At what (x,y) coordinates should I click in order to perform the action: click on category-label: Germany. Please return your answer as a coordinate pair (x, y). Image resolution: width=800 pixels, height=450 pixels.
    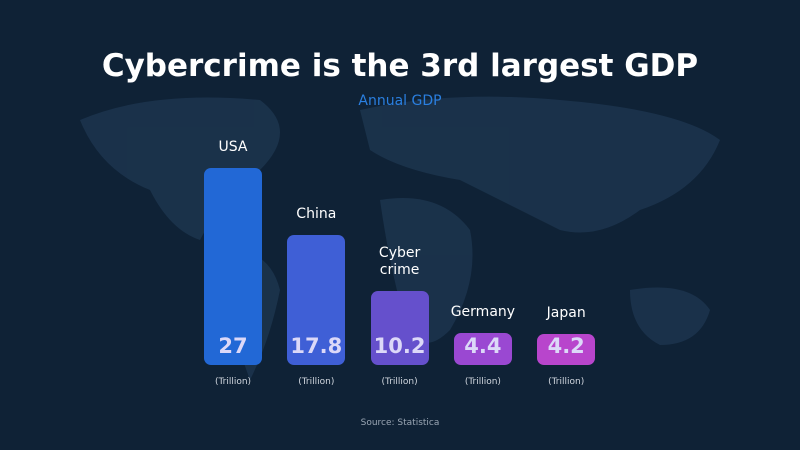
    Looking at the image, I should click on (483, 311).